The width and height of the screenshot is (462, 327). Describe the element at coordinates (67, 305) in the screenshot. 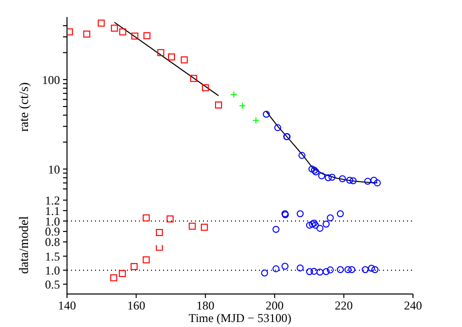

I see `x-tick-label: 140` at that location.